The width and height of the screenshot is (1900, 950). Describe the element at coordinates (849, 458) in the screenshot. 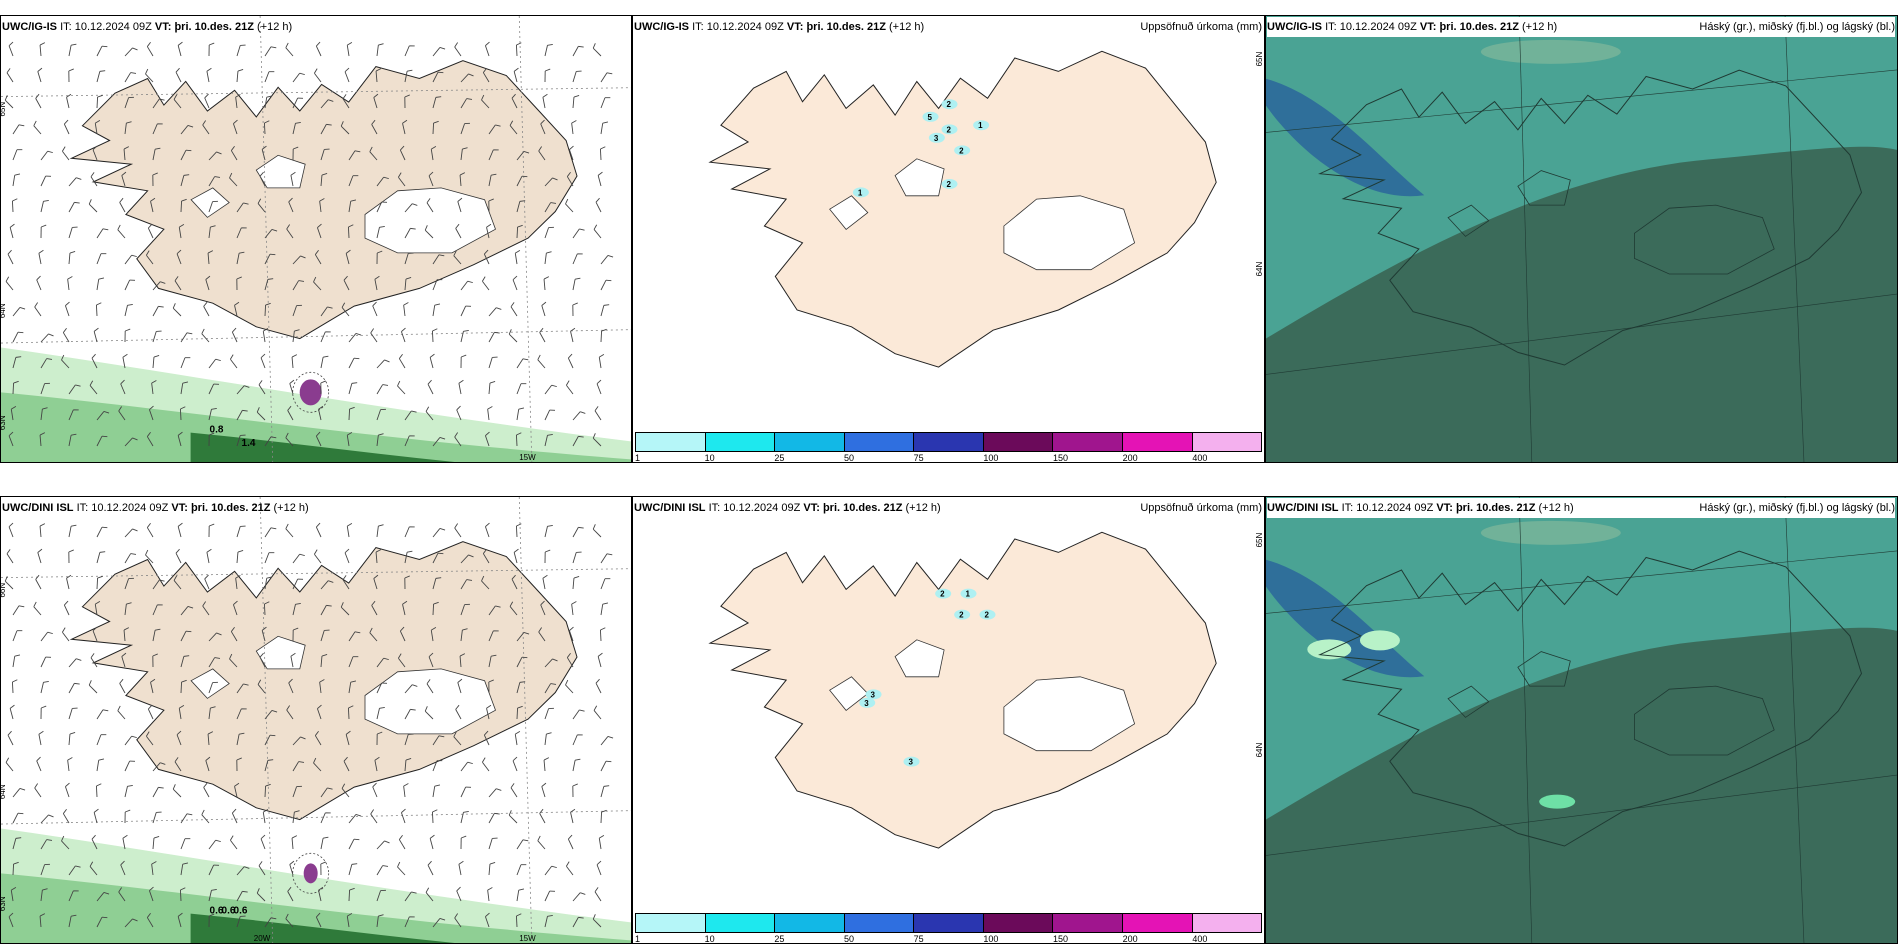

I see `colorbar-tick-label: 50` at that location.